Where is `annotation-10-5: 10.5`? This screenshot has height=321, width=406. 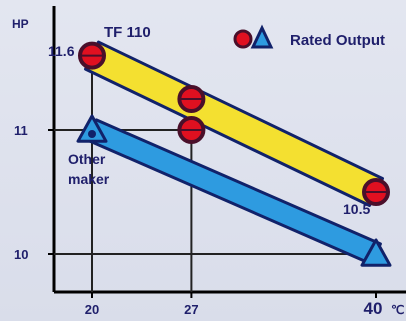 annotation-10-5: 10.5 is located at coordinates (356, 209).